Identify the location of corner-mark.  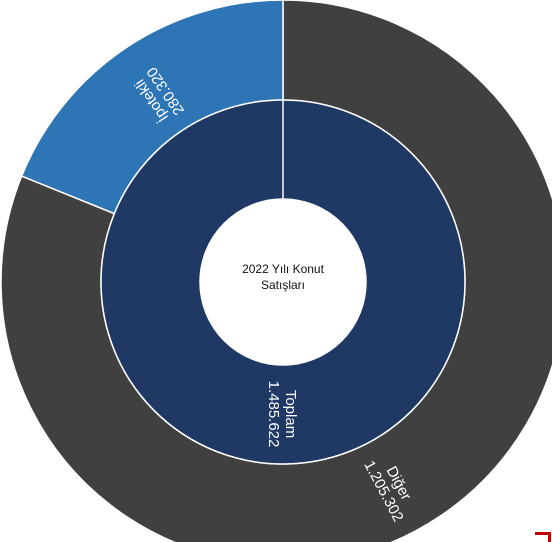
(543, 537).